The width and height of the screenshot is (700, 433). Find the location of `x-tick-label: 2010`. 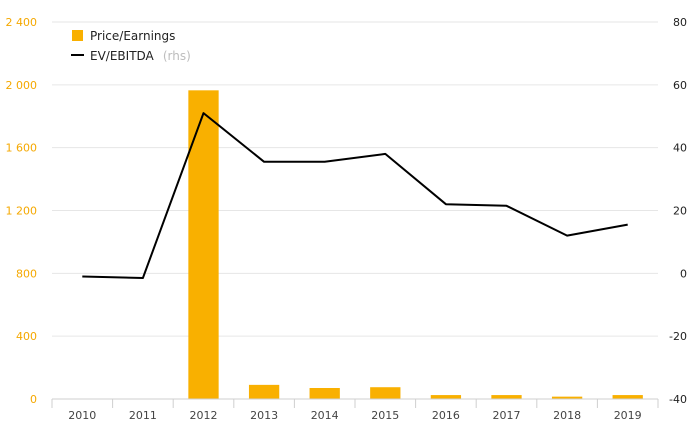

x-tick-label: 2010 is located at coordinates (82, 415).